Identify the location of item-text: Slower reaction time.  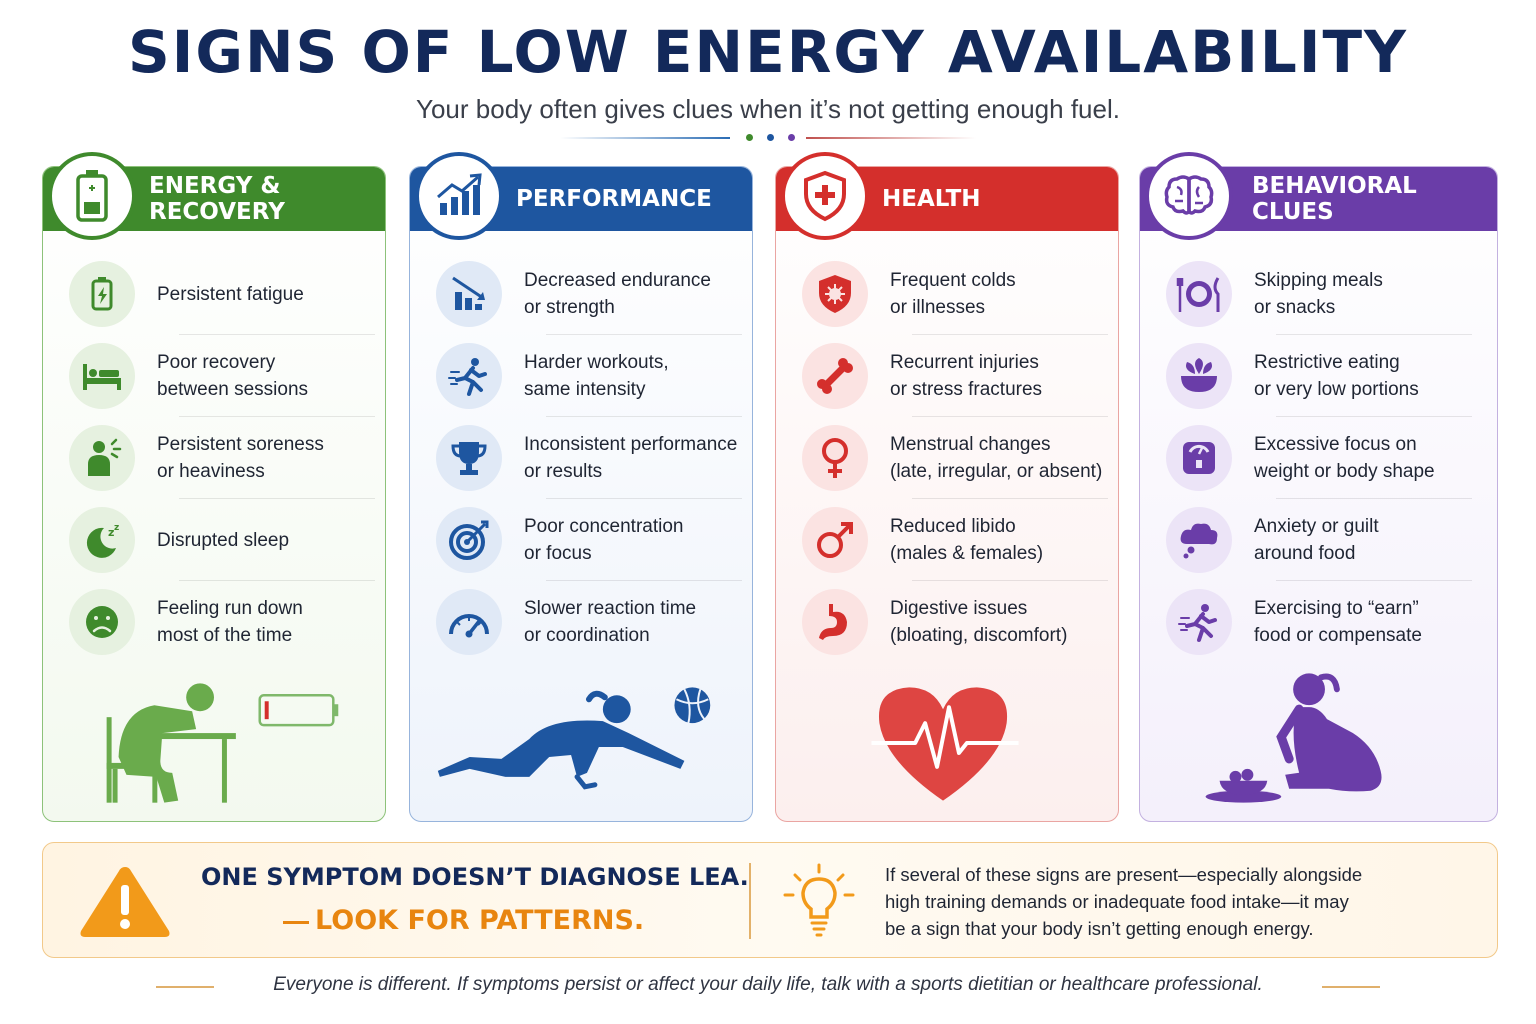
(610, 608).